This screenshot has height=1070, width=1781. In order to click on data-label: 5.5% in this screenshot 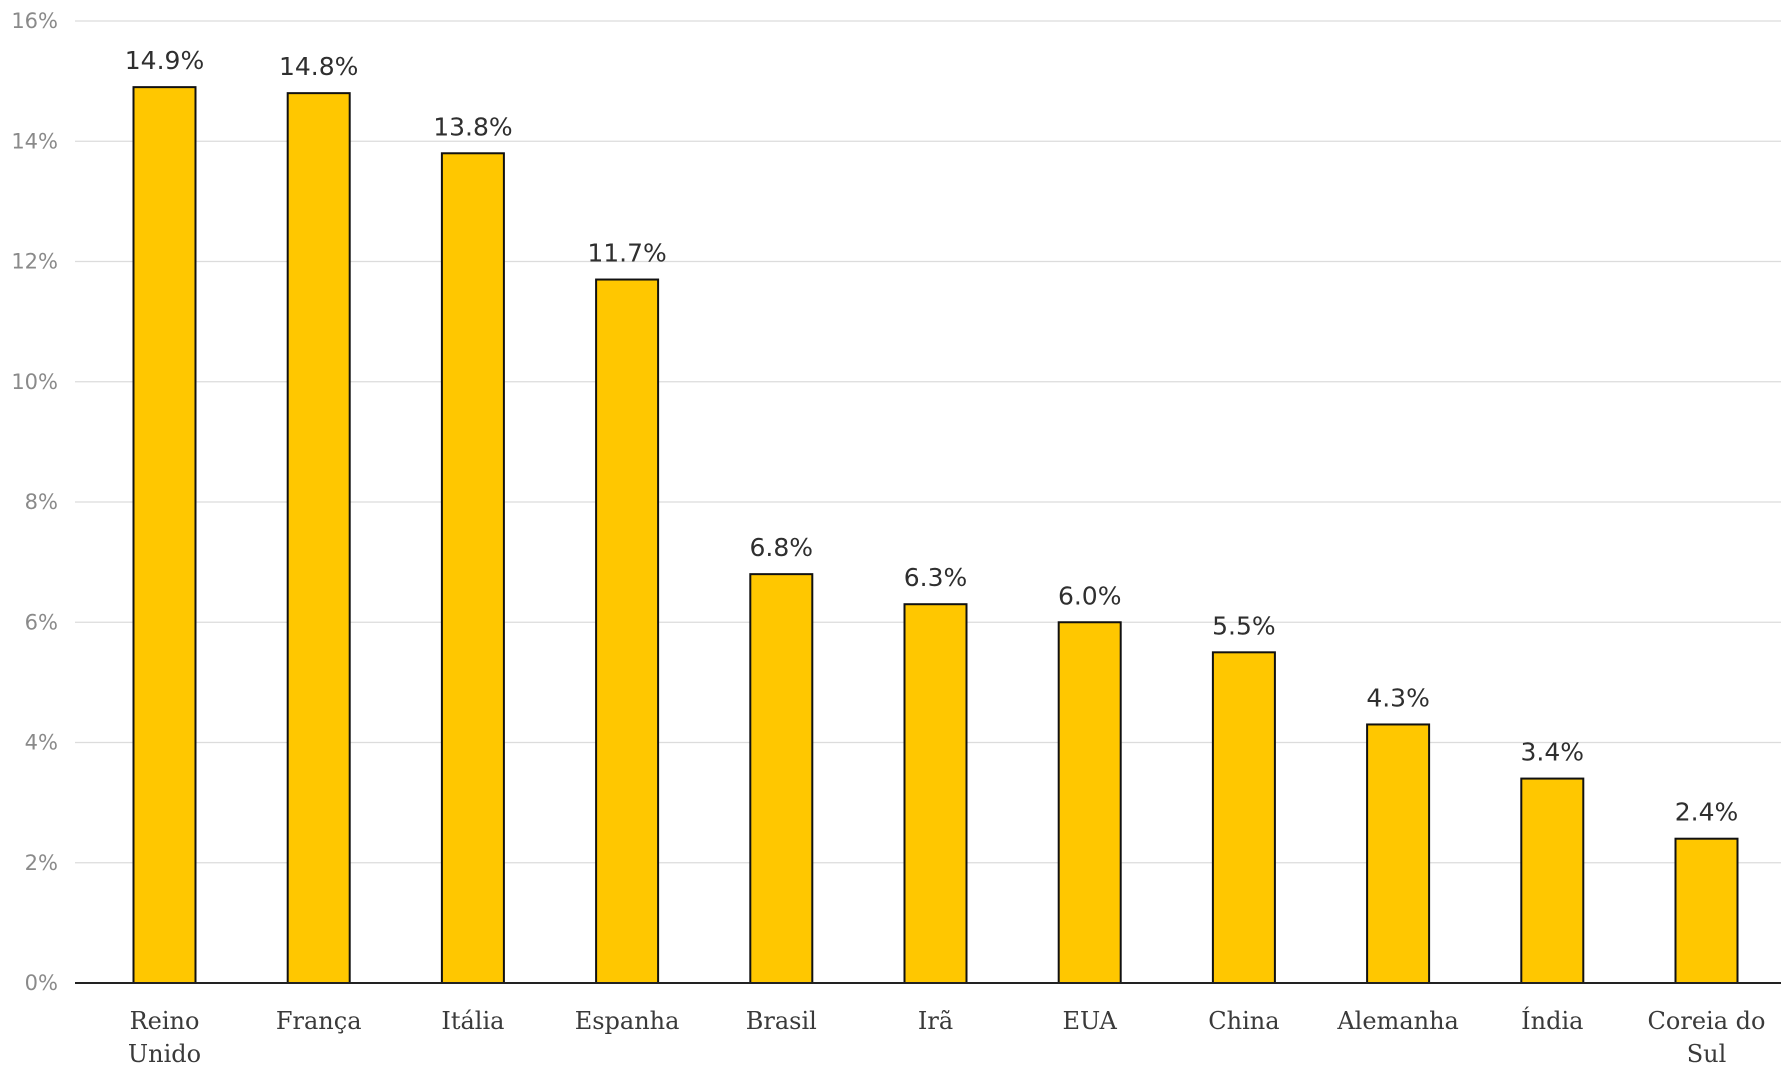, I will do `click(1244, 625)`.